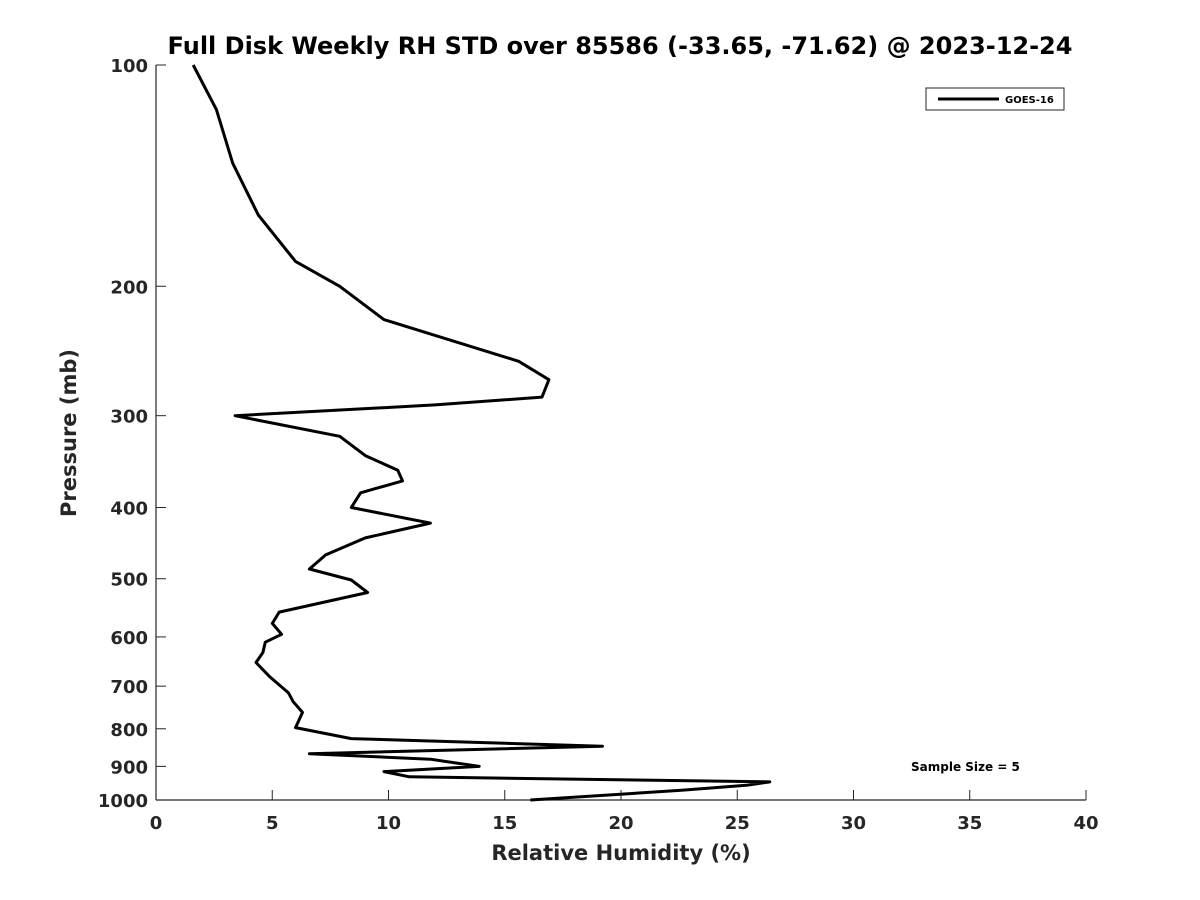 This screenshot has width=1200, height=900. What do you see at coordinates (156, 823) in the screenshot?
I see `x-tick-label: 0` at bounding box center [156, 823].